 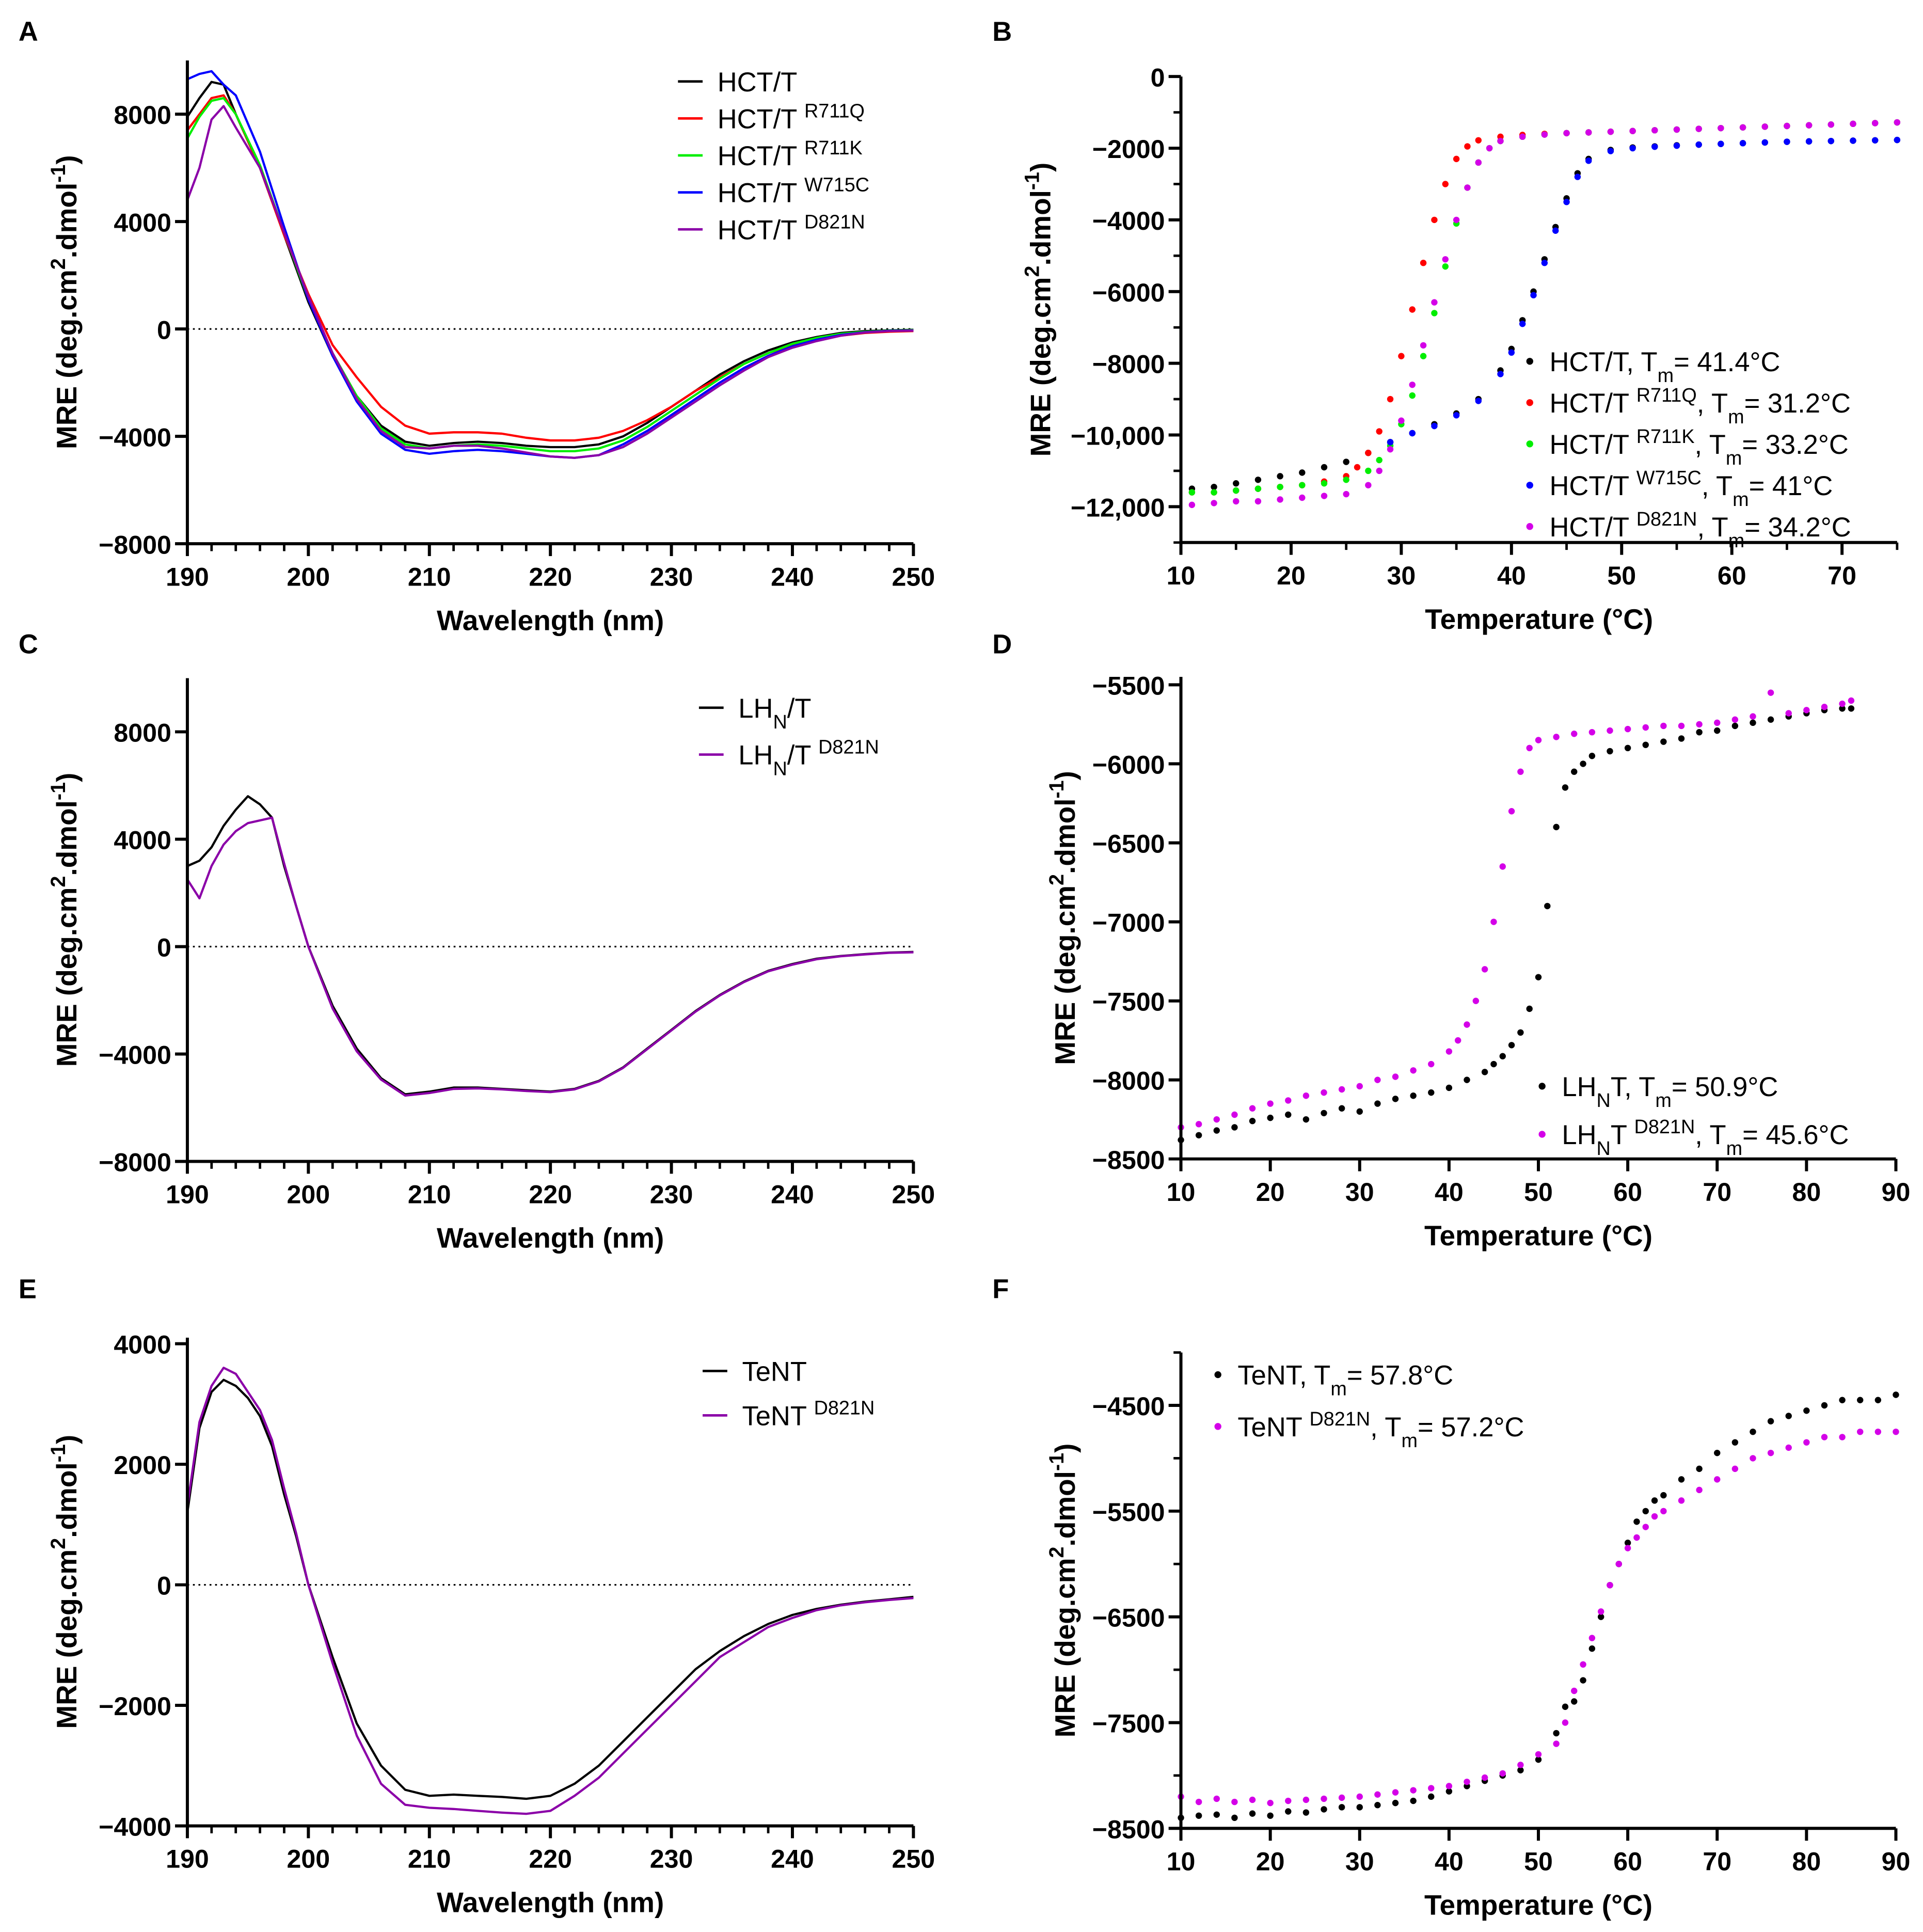 I want to click on legend-item: TeNT D821N, Tm= 57.2°C, so click(x=1369, y=1430).